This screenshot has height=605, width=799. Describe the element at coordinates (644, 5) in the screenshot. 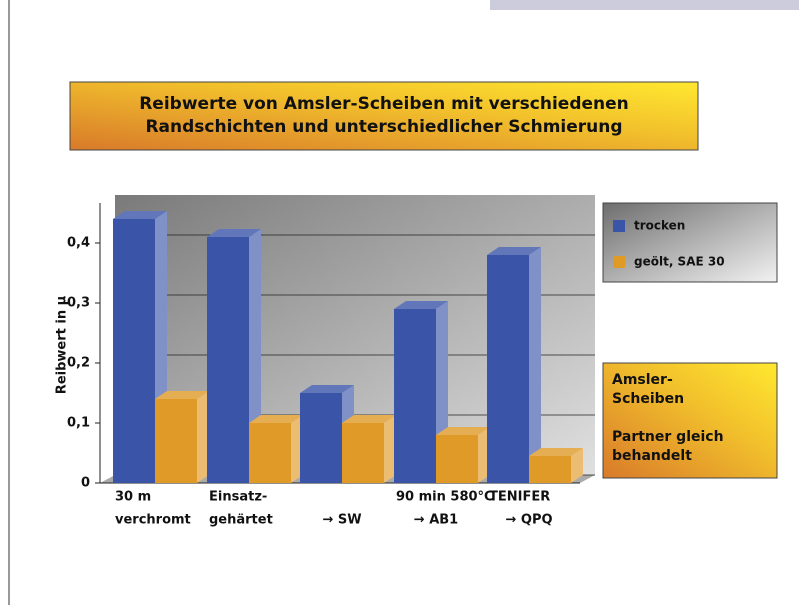

I see `top-strip` at that location.